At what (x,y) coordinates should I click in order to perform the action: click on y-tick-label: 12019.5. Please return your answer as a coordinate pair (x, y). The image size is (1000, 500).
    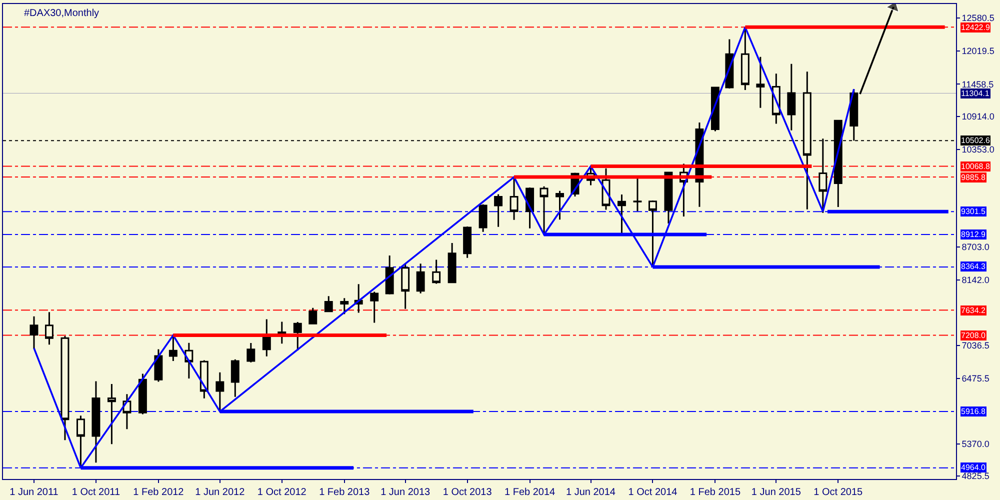
    Looking at the image, I should click on (978, 51).